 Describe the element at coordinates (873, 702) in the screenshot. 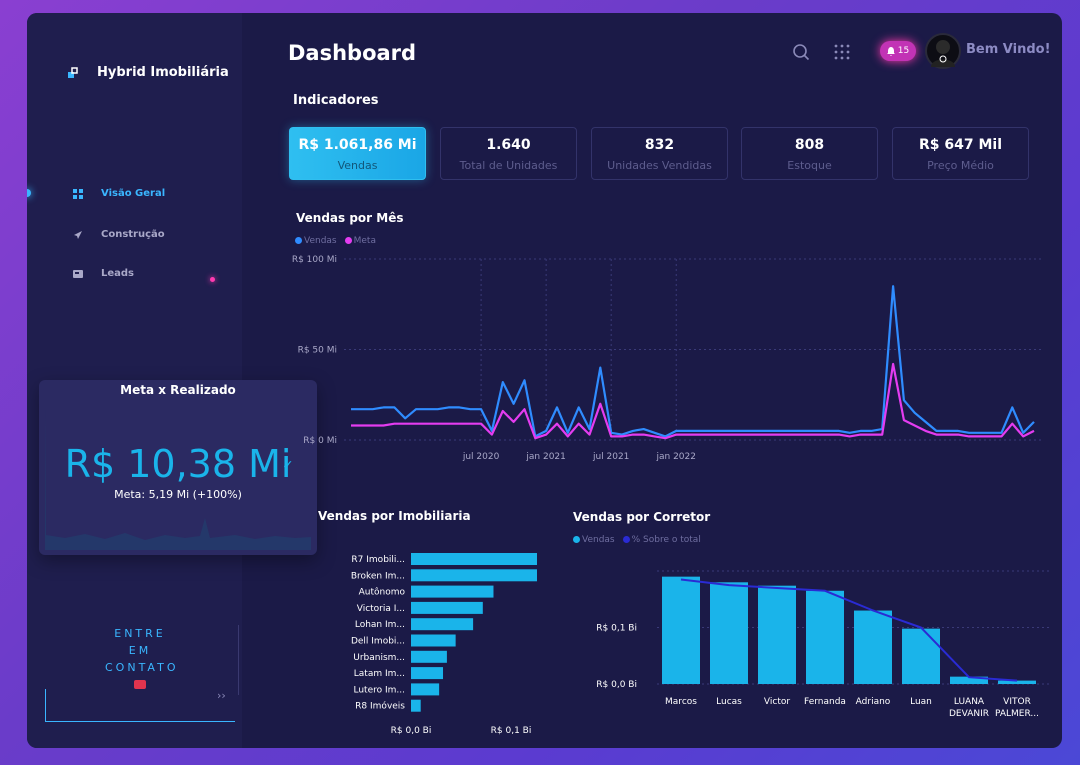

I see `x-tick-label: Adriano` at that location.